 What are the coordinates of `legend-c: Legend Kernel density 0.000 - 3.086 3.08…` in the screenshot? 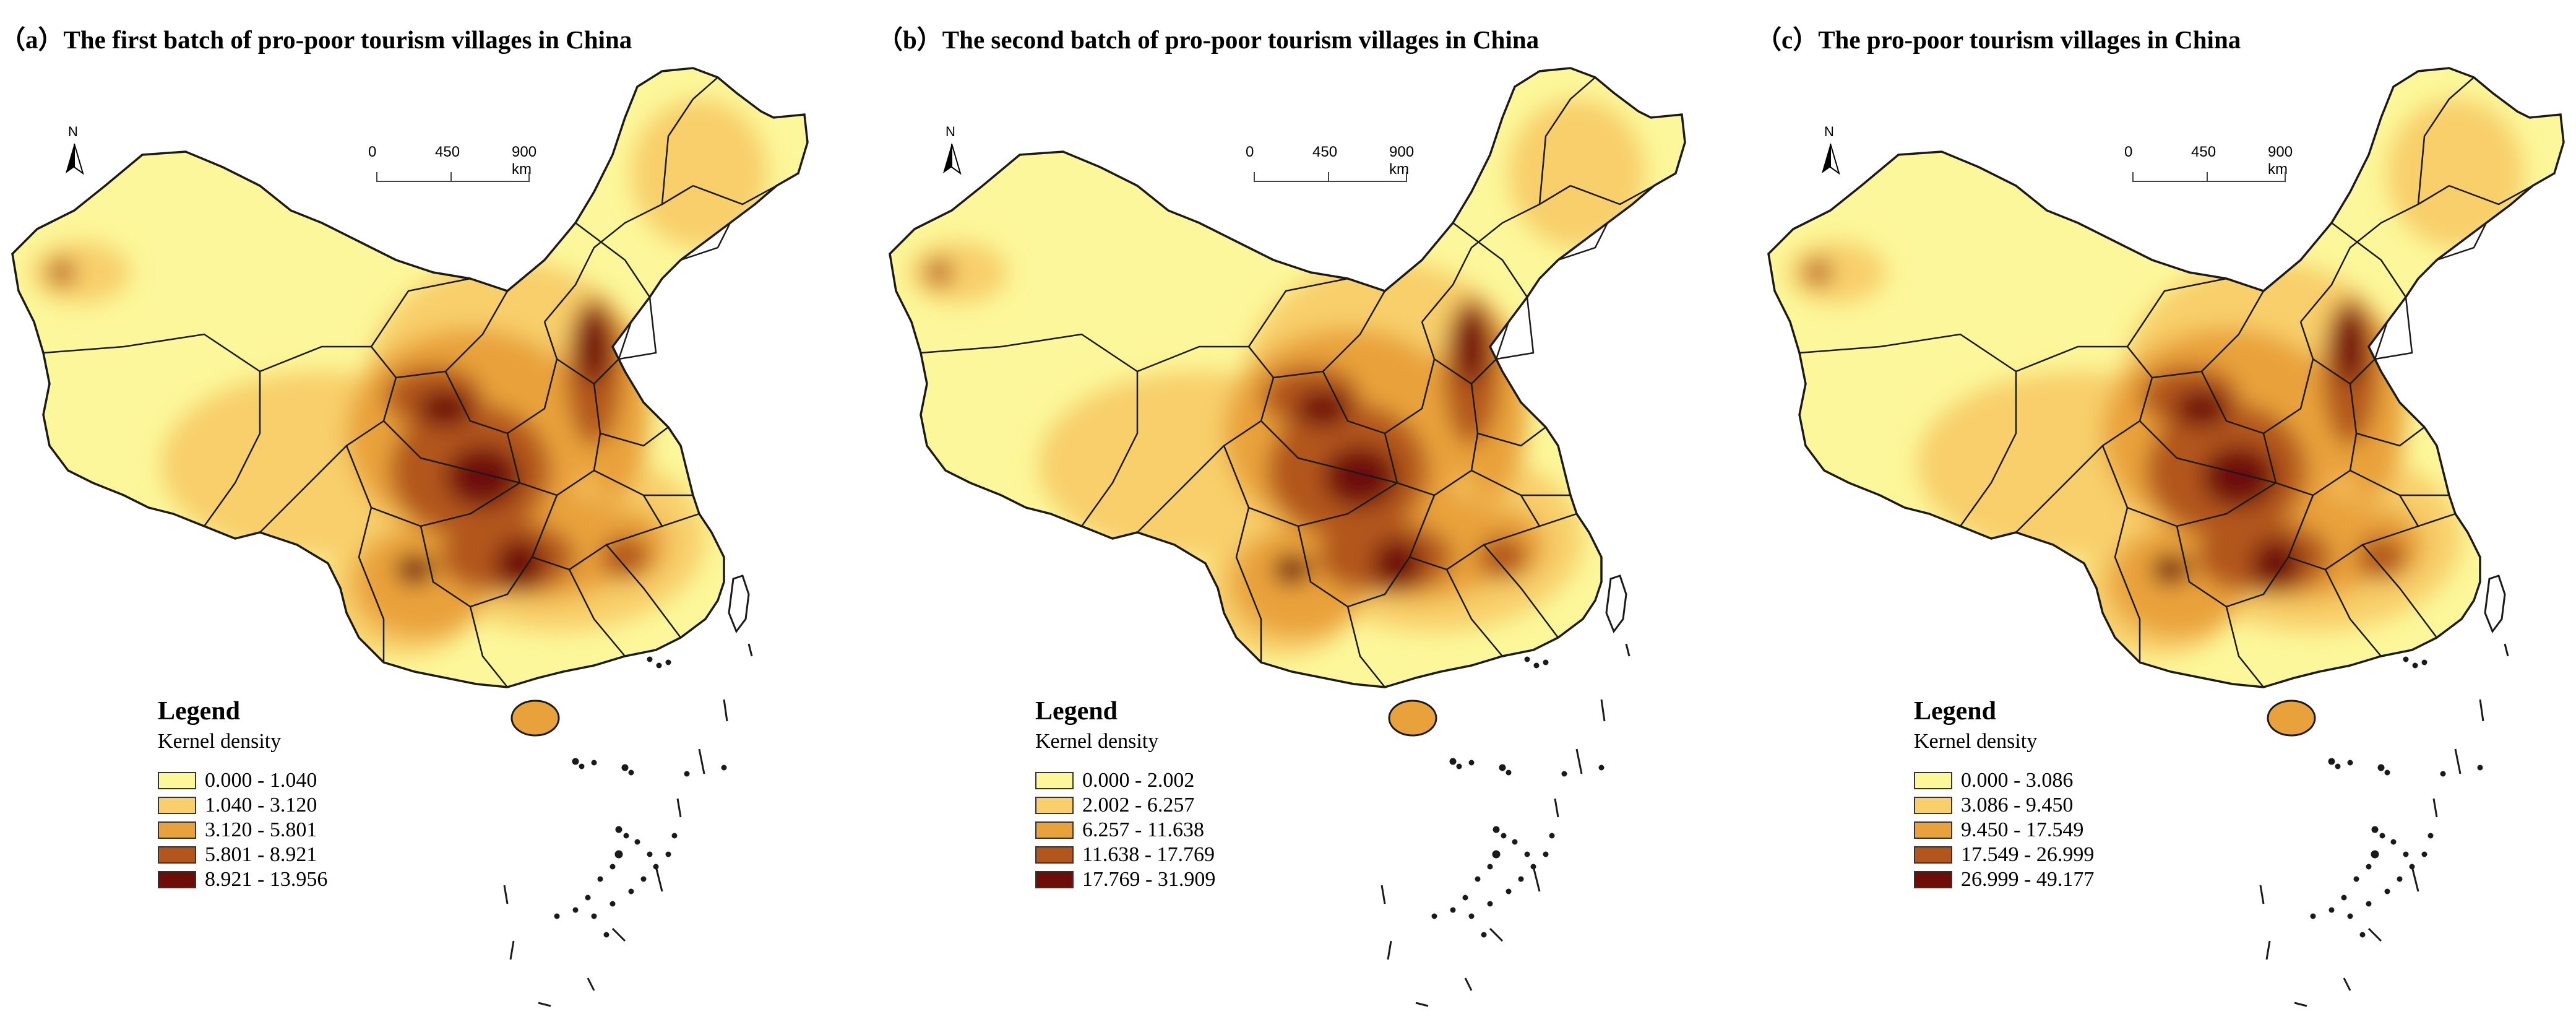 It's located at (2044, 794).